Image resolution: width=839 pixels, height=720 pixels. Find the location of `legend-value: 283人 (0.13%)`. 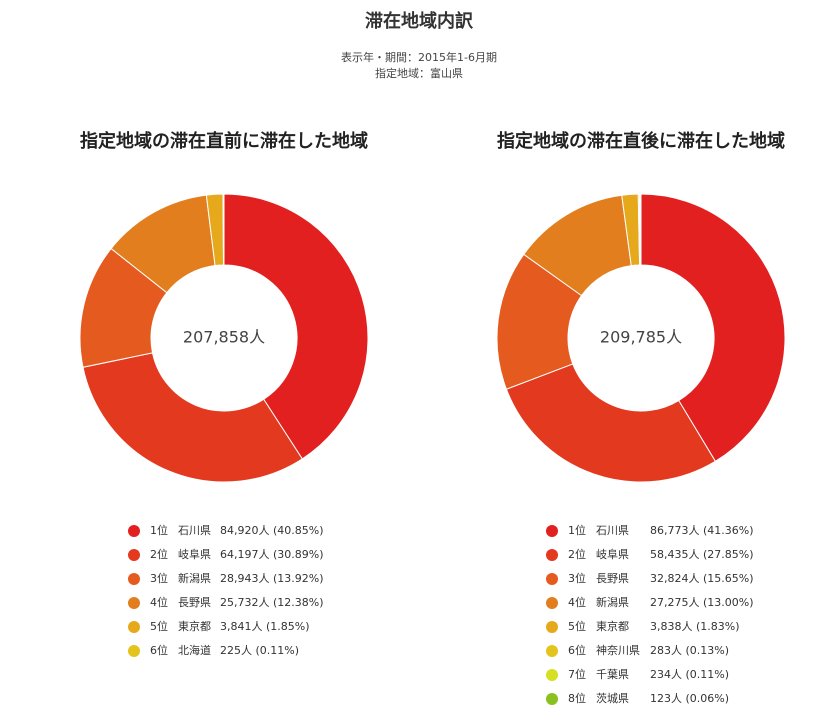

legend-value: 283人 (0.13%) is located at coordinates (689, 650).